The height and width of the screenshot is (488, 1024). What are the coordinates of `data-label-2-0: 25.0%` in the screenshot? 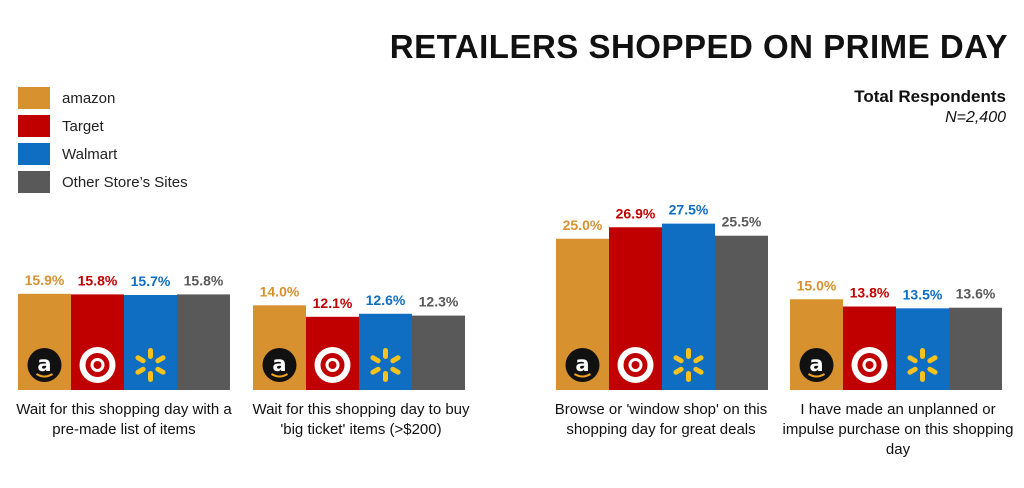 It's located at (583, 225).